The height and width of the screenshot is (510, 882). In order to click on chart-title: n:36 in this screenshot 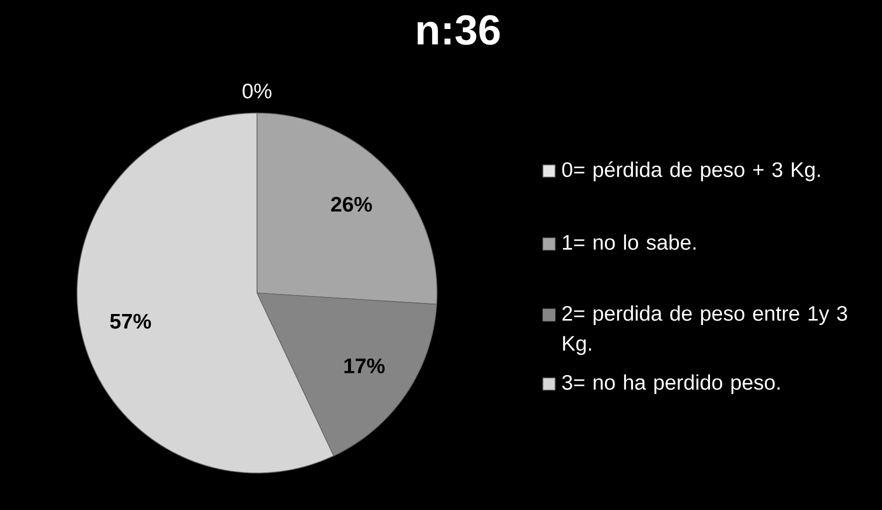, I will do `click(459, 30)`.